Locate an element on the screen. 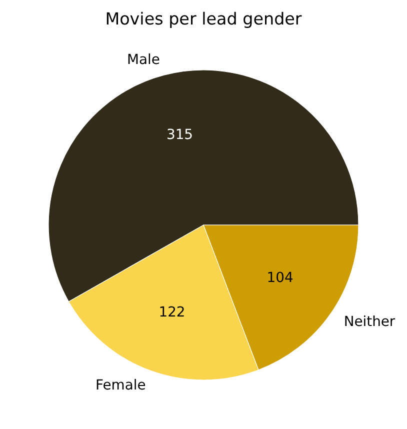 The width and height of the screenshot is (407, 429). data-label: 315 is located at coordinates (179, 135).